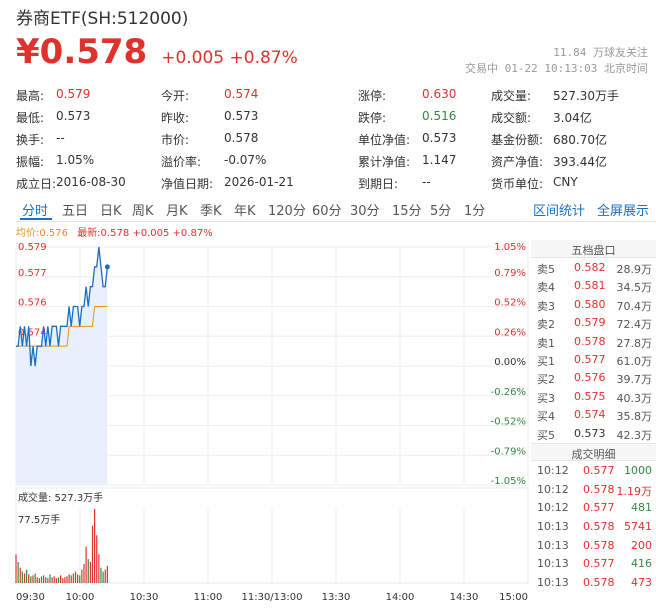 This screenshot has height=615, width=656. Describe the element at coordinates (209, 95) in the screenshot. I see `quote-cell: 今开: 0.574` at that location.